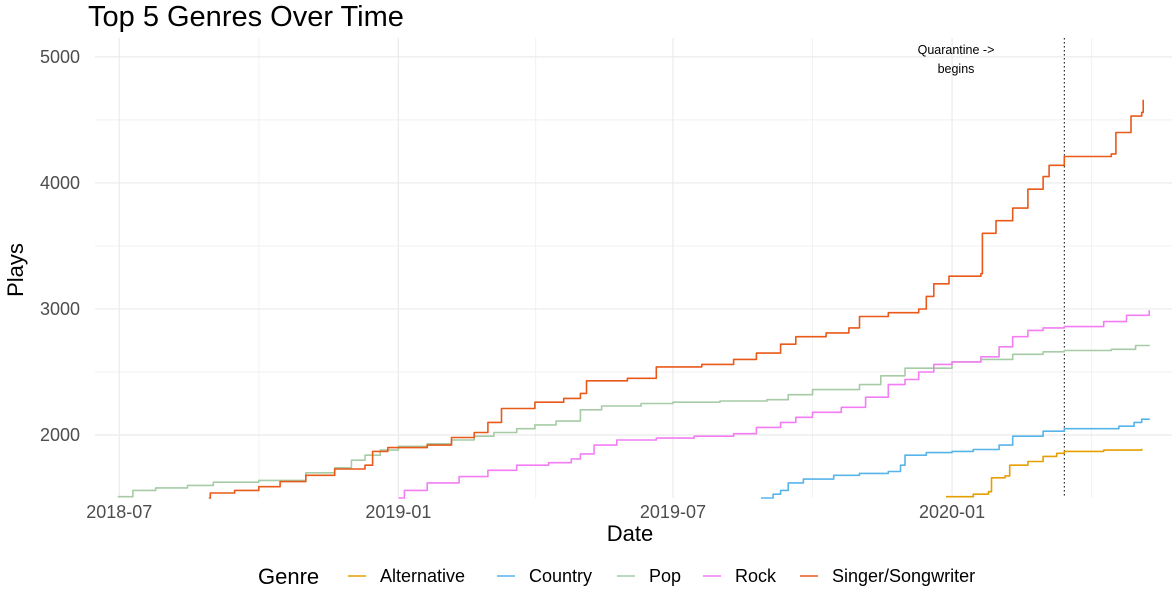  I want to click on x-tick-label: 2020-01, so click(952, 512).